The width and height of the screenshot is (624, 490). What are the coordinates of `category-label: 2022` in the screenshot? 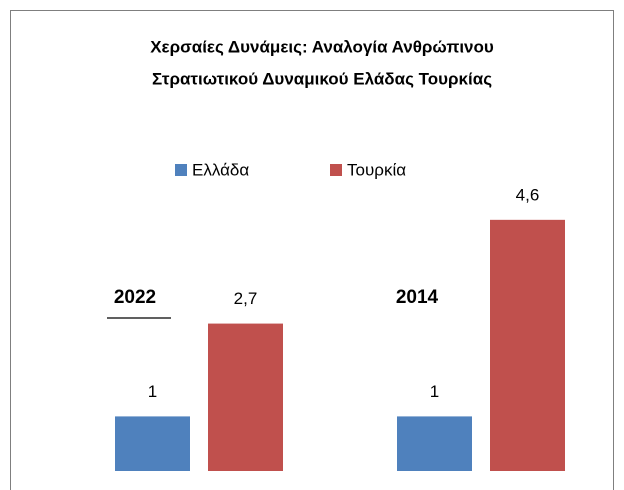 It's located at (135, 297).